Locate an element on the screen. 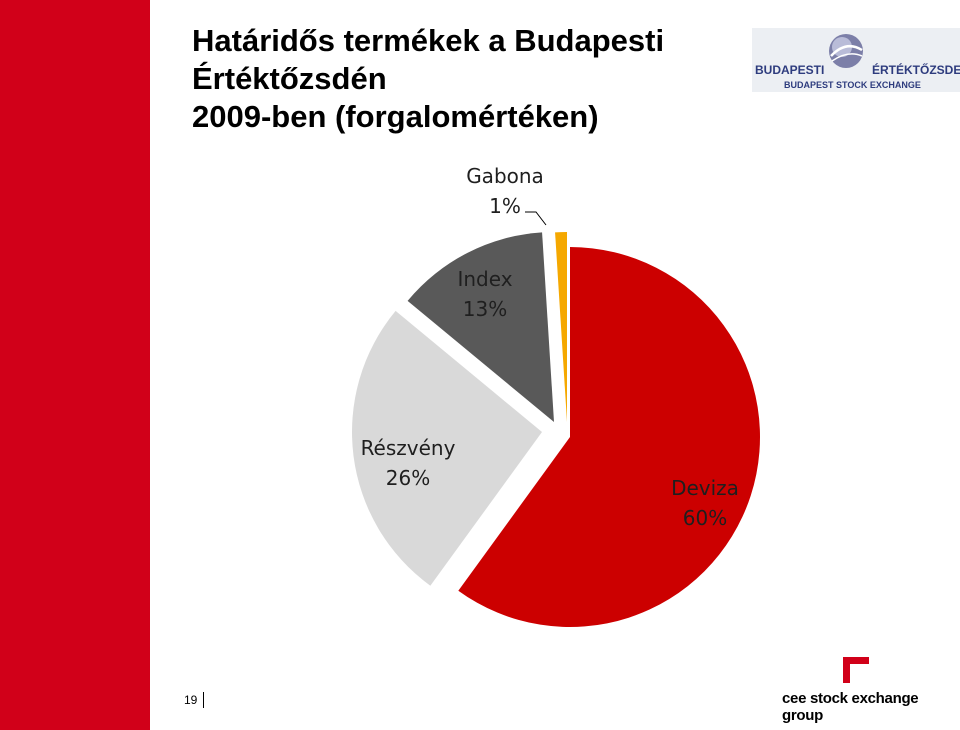  pie-slice-részvény is located at coordinates (446, 448).